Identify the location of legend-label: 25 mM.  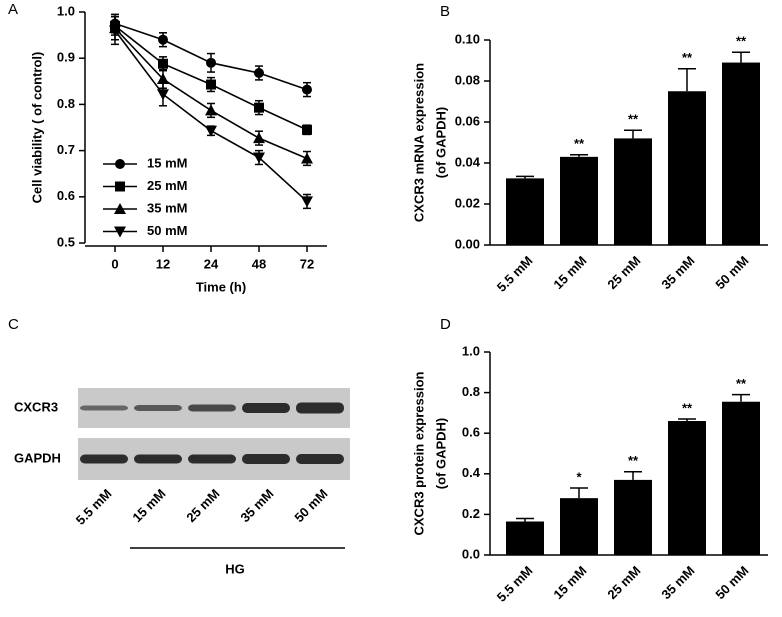
(167, 185).